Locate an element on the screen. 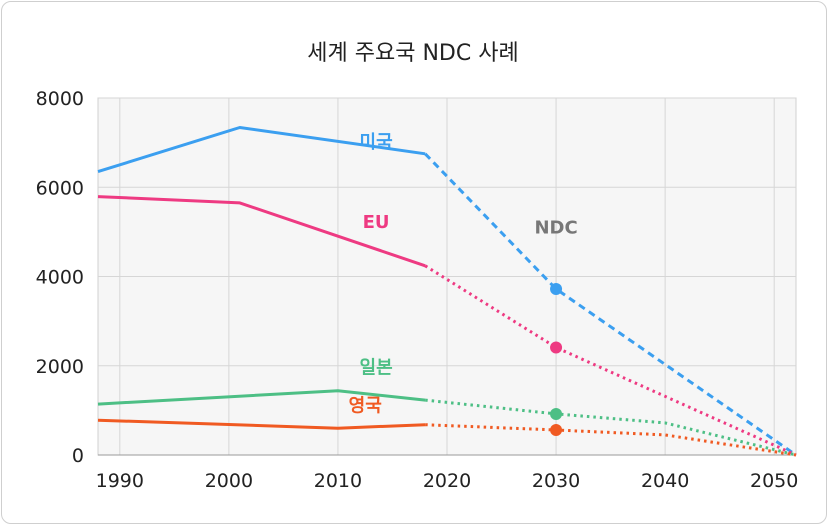 This screenshot has width=828, height=527. x-tick-label: 1990 is located at coordinates (120, 481).